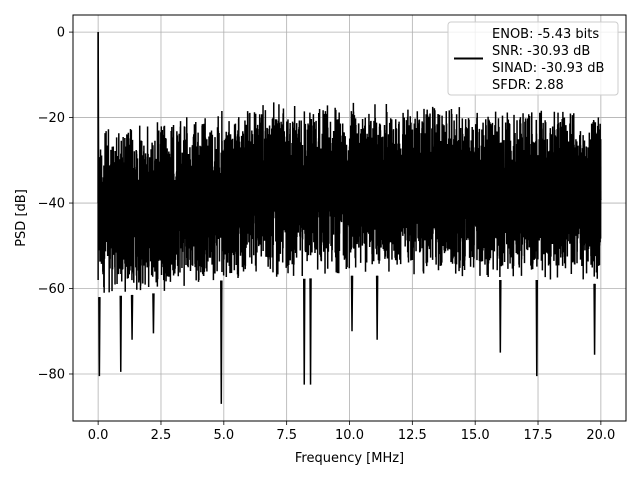 The height and width of the screenshot is (480, 640). Describe the element at coordinates (600, 435) in the screenshot. I see `x-tick-label: 20.0` at that location.